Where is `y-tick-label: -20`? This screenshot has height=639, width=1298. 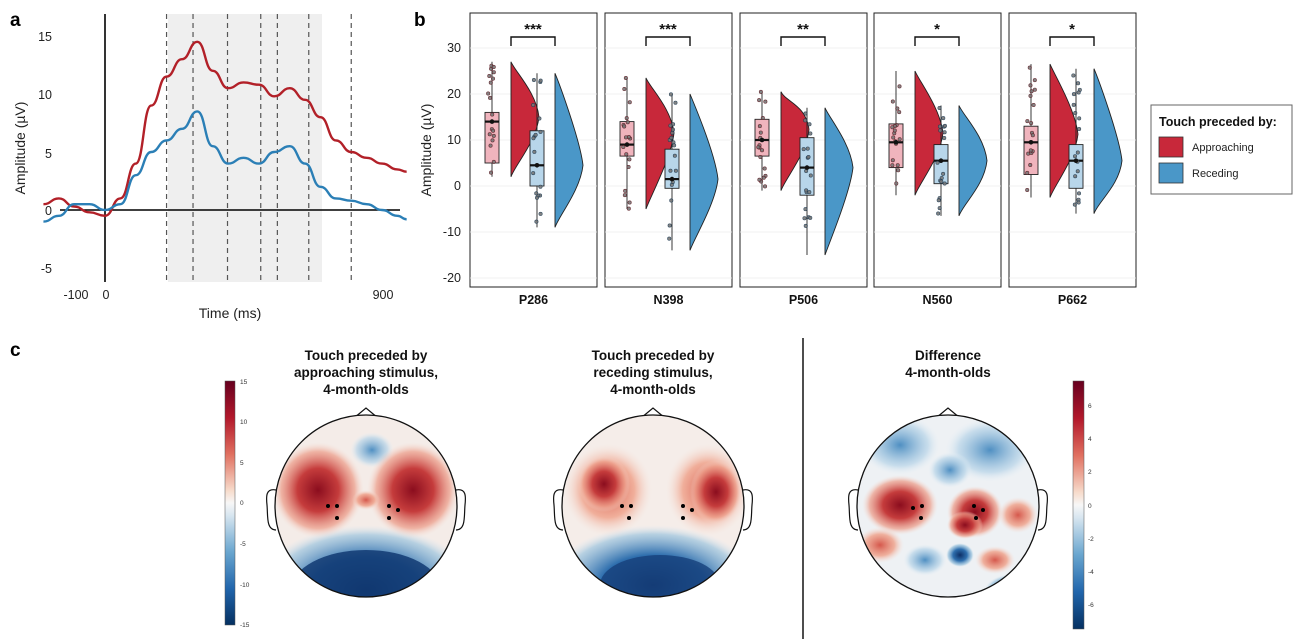 y-tick-label: -20 is located at coordinates (452, 278).